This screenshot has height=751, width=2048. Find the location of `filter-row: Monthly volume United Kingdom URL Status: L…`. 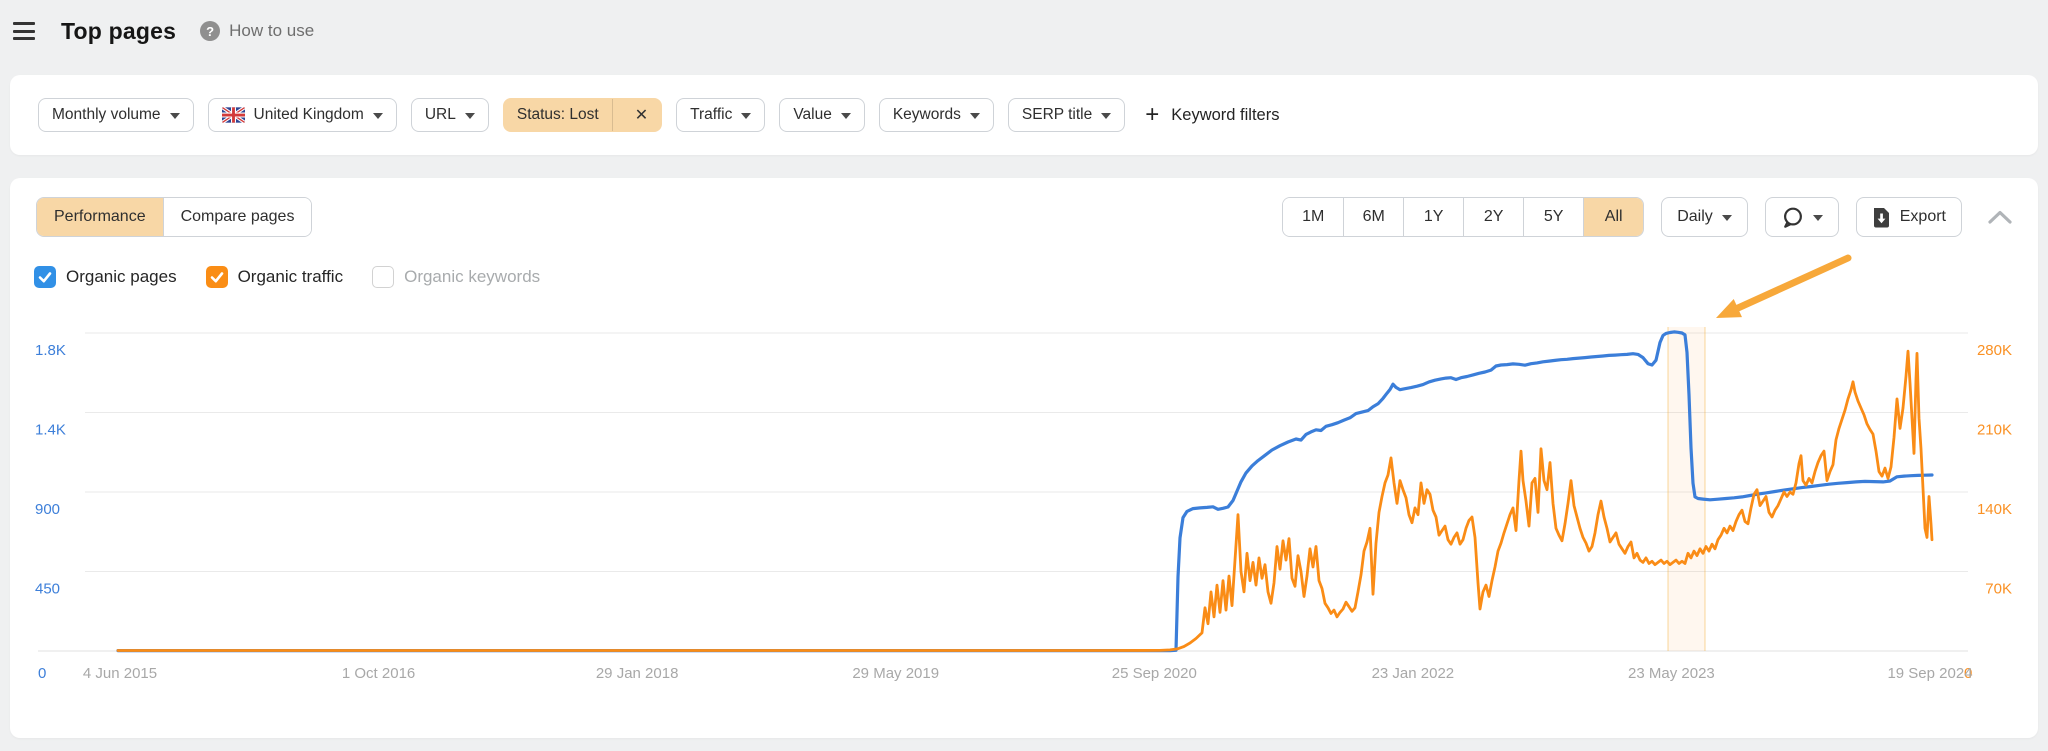

filter-row: Monthly volume United Kingdom URL Status: L… is located at coordinates (1024, 103).